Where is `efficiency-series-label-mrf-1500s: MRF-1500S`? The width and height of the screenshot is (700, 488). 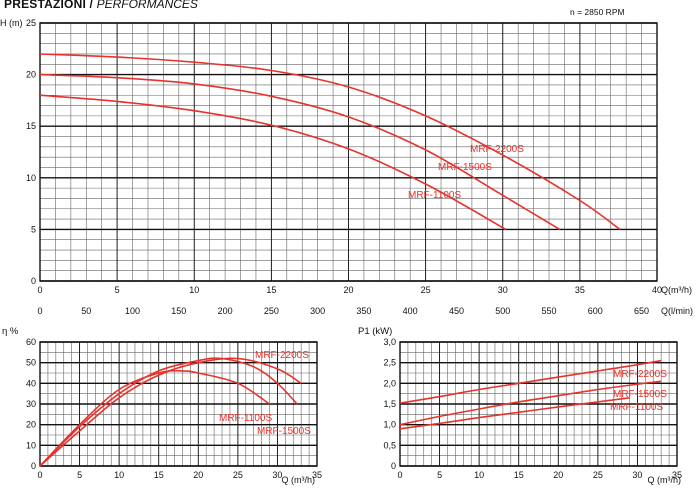 efficiency-series-label-mrf-1500s: MRF-1500S is located at coordinates (284, 431).